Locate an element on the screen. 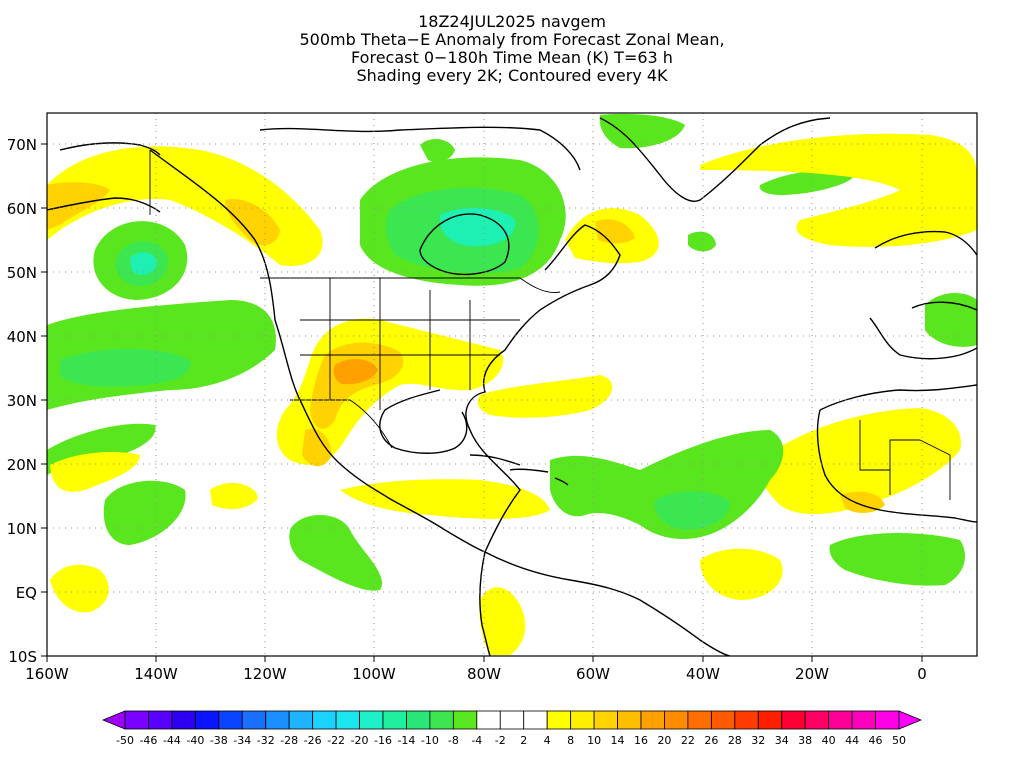 This screenshot has height=768, width=1024. colorbar-label: 34 is located at coordinates (782, 740).